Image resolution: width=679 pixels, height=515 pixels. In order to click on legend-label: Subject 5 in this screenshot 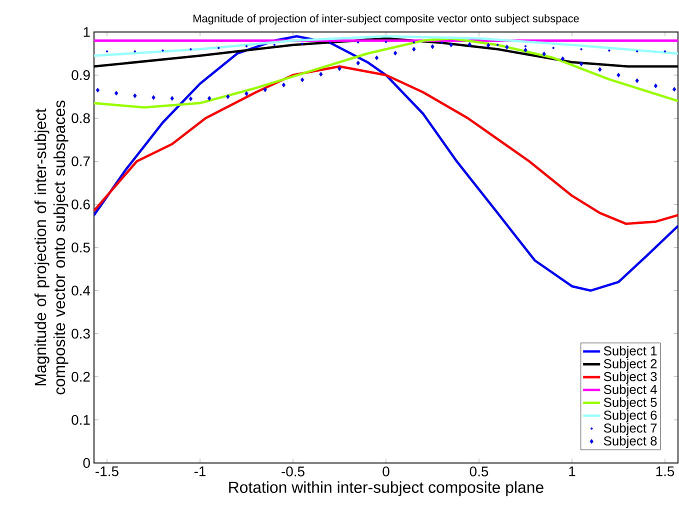, I will do `click(630, 403)`.